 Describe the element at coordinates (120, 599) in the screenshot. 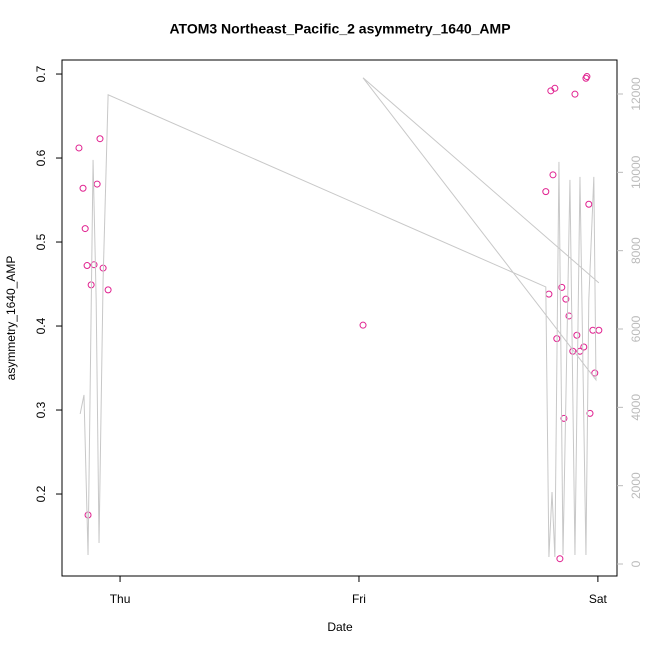

I see `x-tick-label: Thu` at that location.